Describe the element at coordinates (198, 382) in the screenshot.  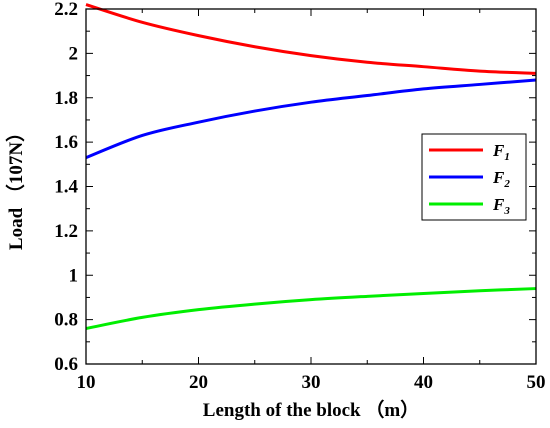
I see `x-tick-label: 20` at that location.